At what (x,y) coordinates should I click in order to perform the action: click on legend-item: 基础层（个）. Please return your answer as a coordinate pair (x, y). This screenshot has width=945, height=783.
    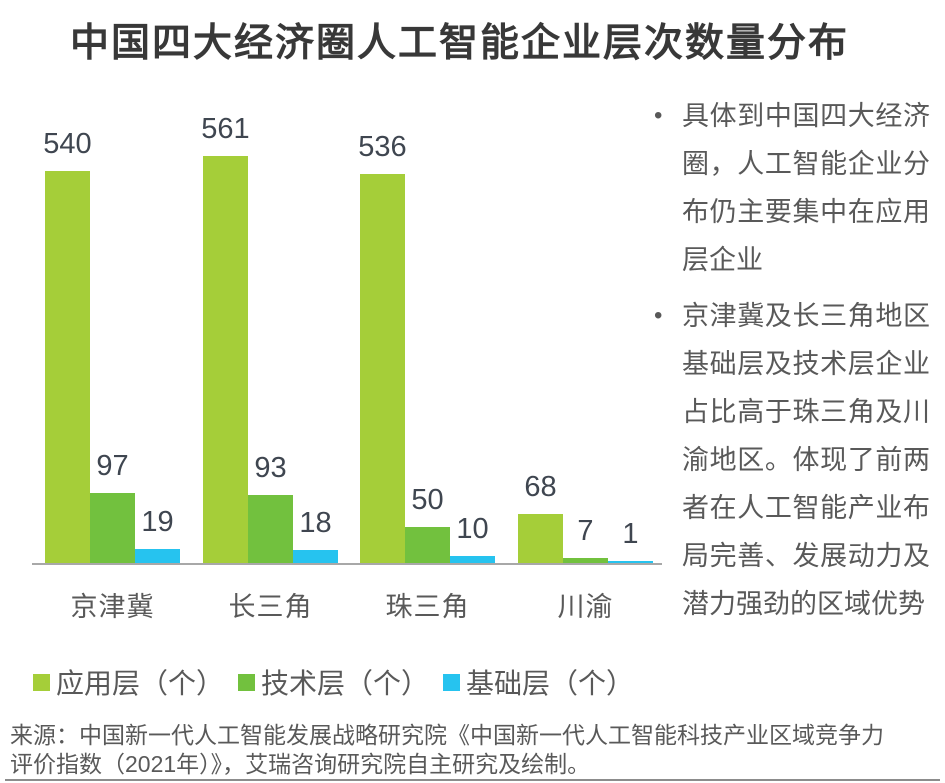
    Looking at the image, I should click on (538, 682).